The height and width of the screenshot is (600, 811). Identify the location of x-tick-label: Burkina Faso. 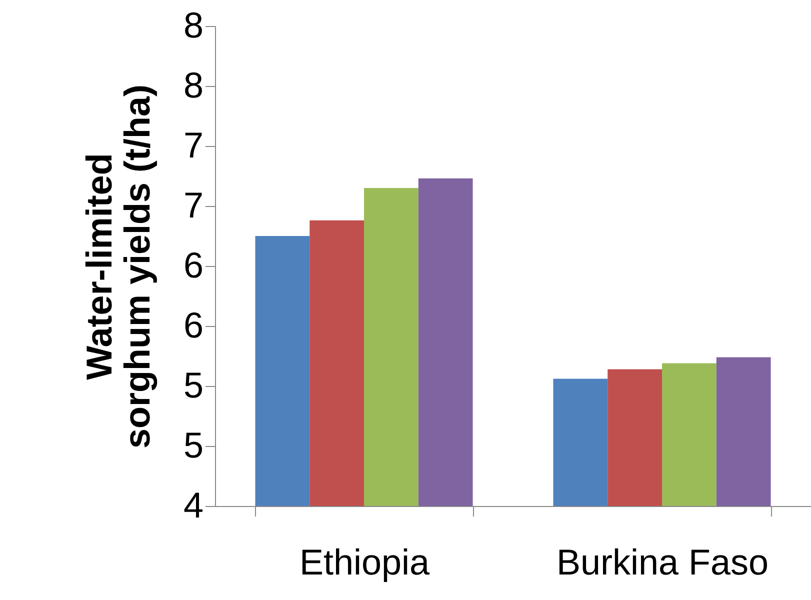
(662, 562).